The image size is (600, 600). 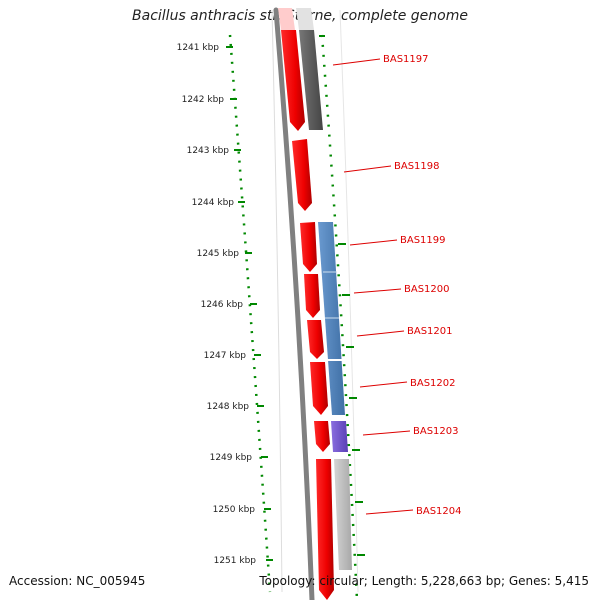 I want to click on gene-label-bas1199: BAS1199, so click(x=423, y=240).